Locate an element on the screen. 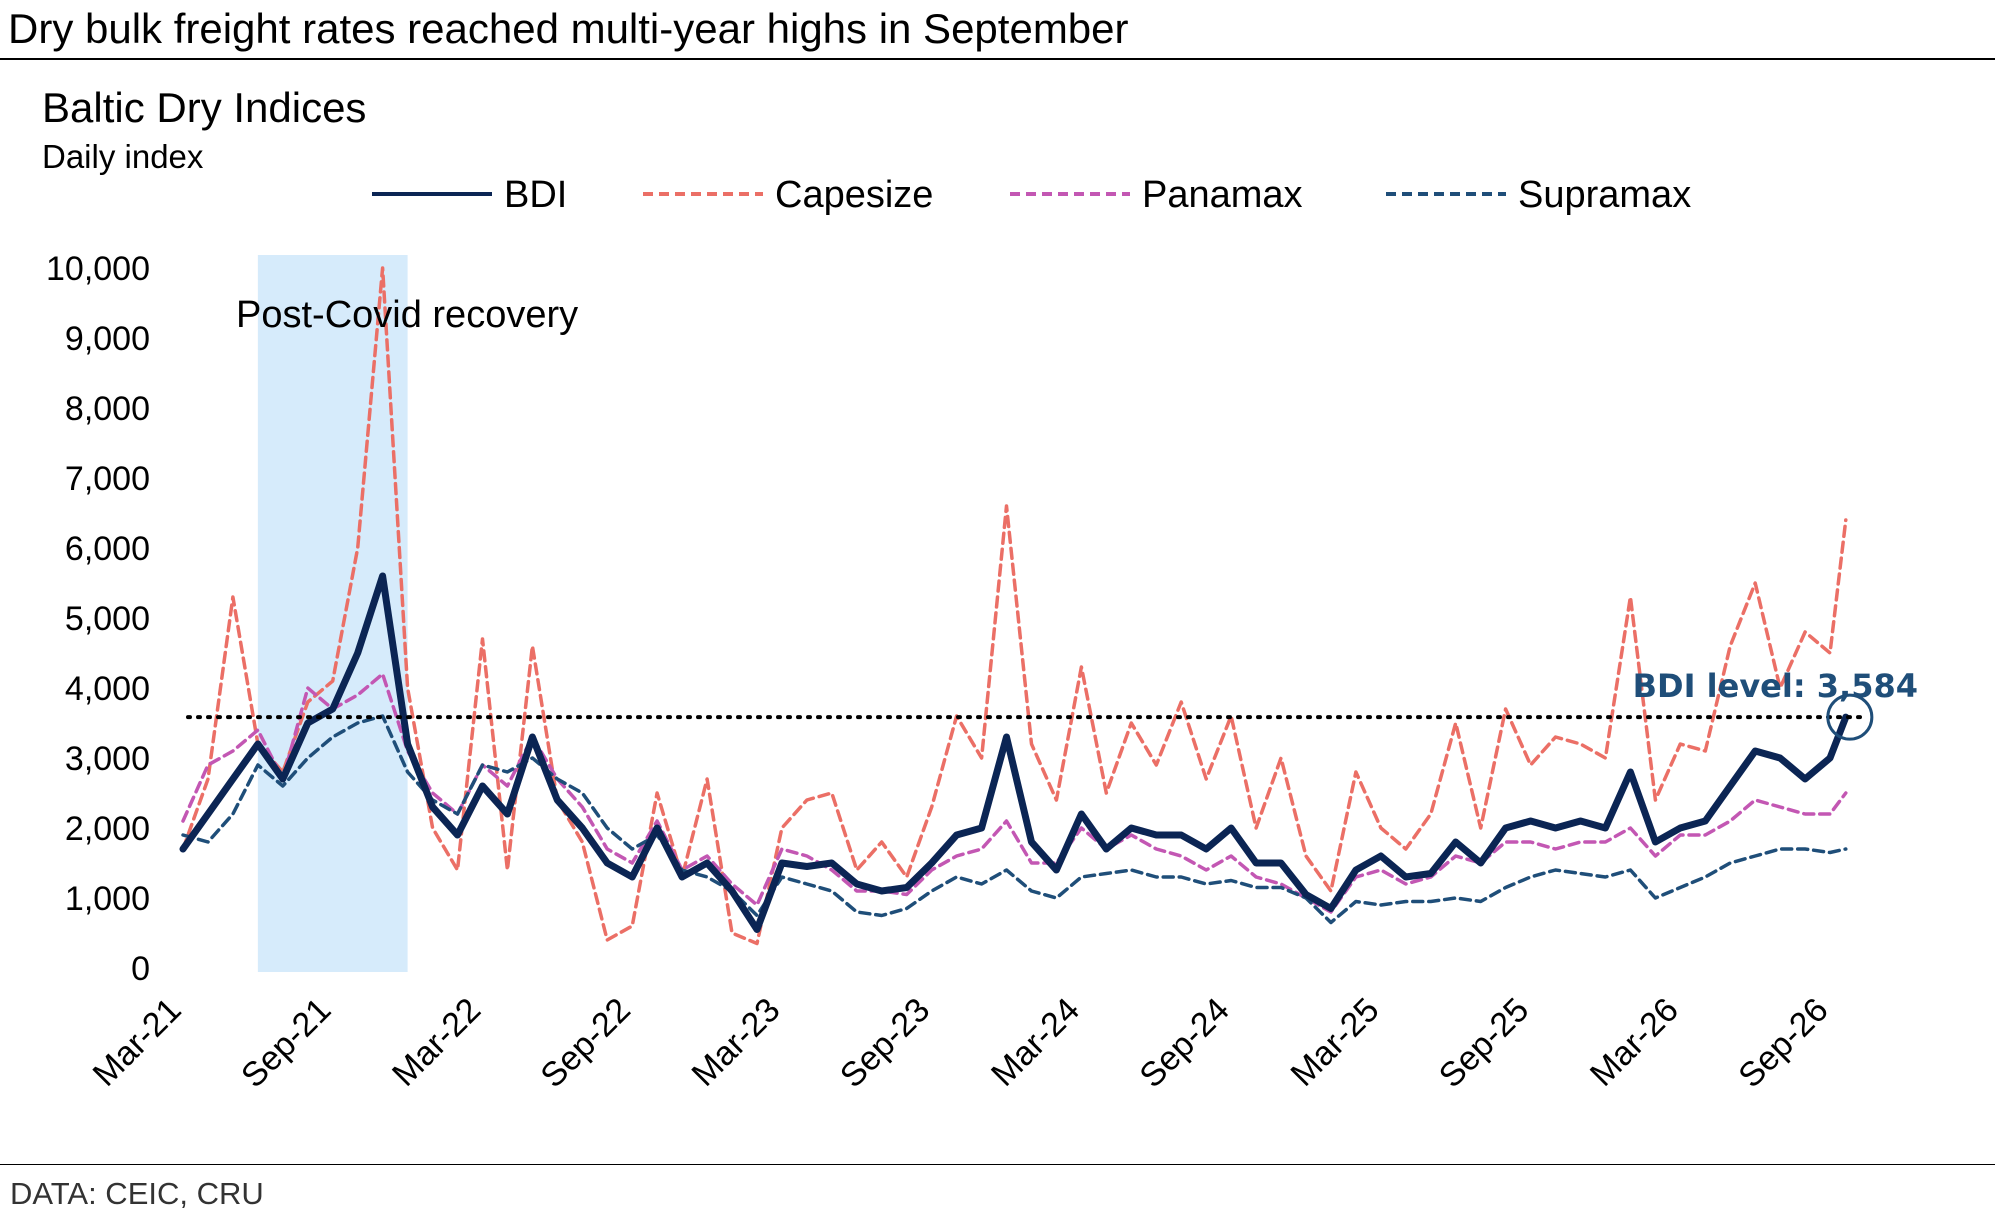 Image resolution: width=1995 pixels, height=1219 pixels. chart-subtitle: Daily index is located at coordinates (123, 156).